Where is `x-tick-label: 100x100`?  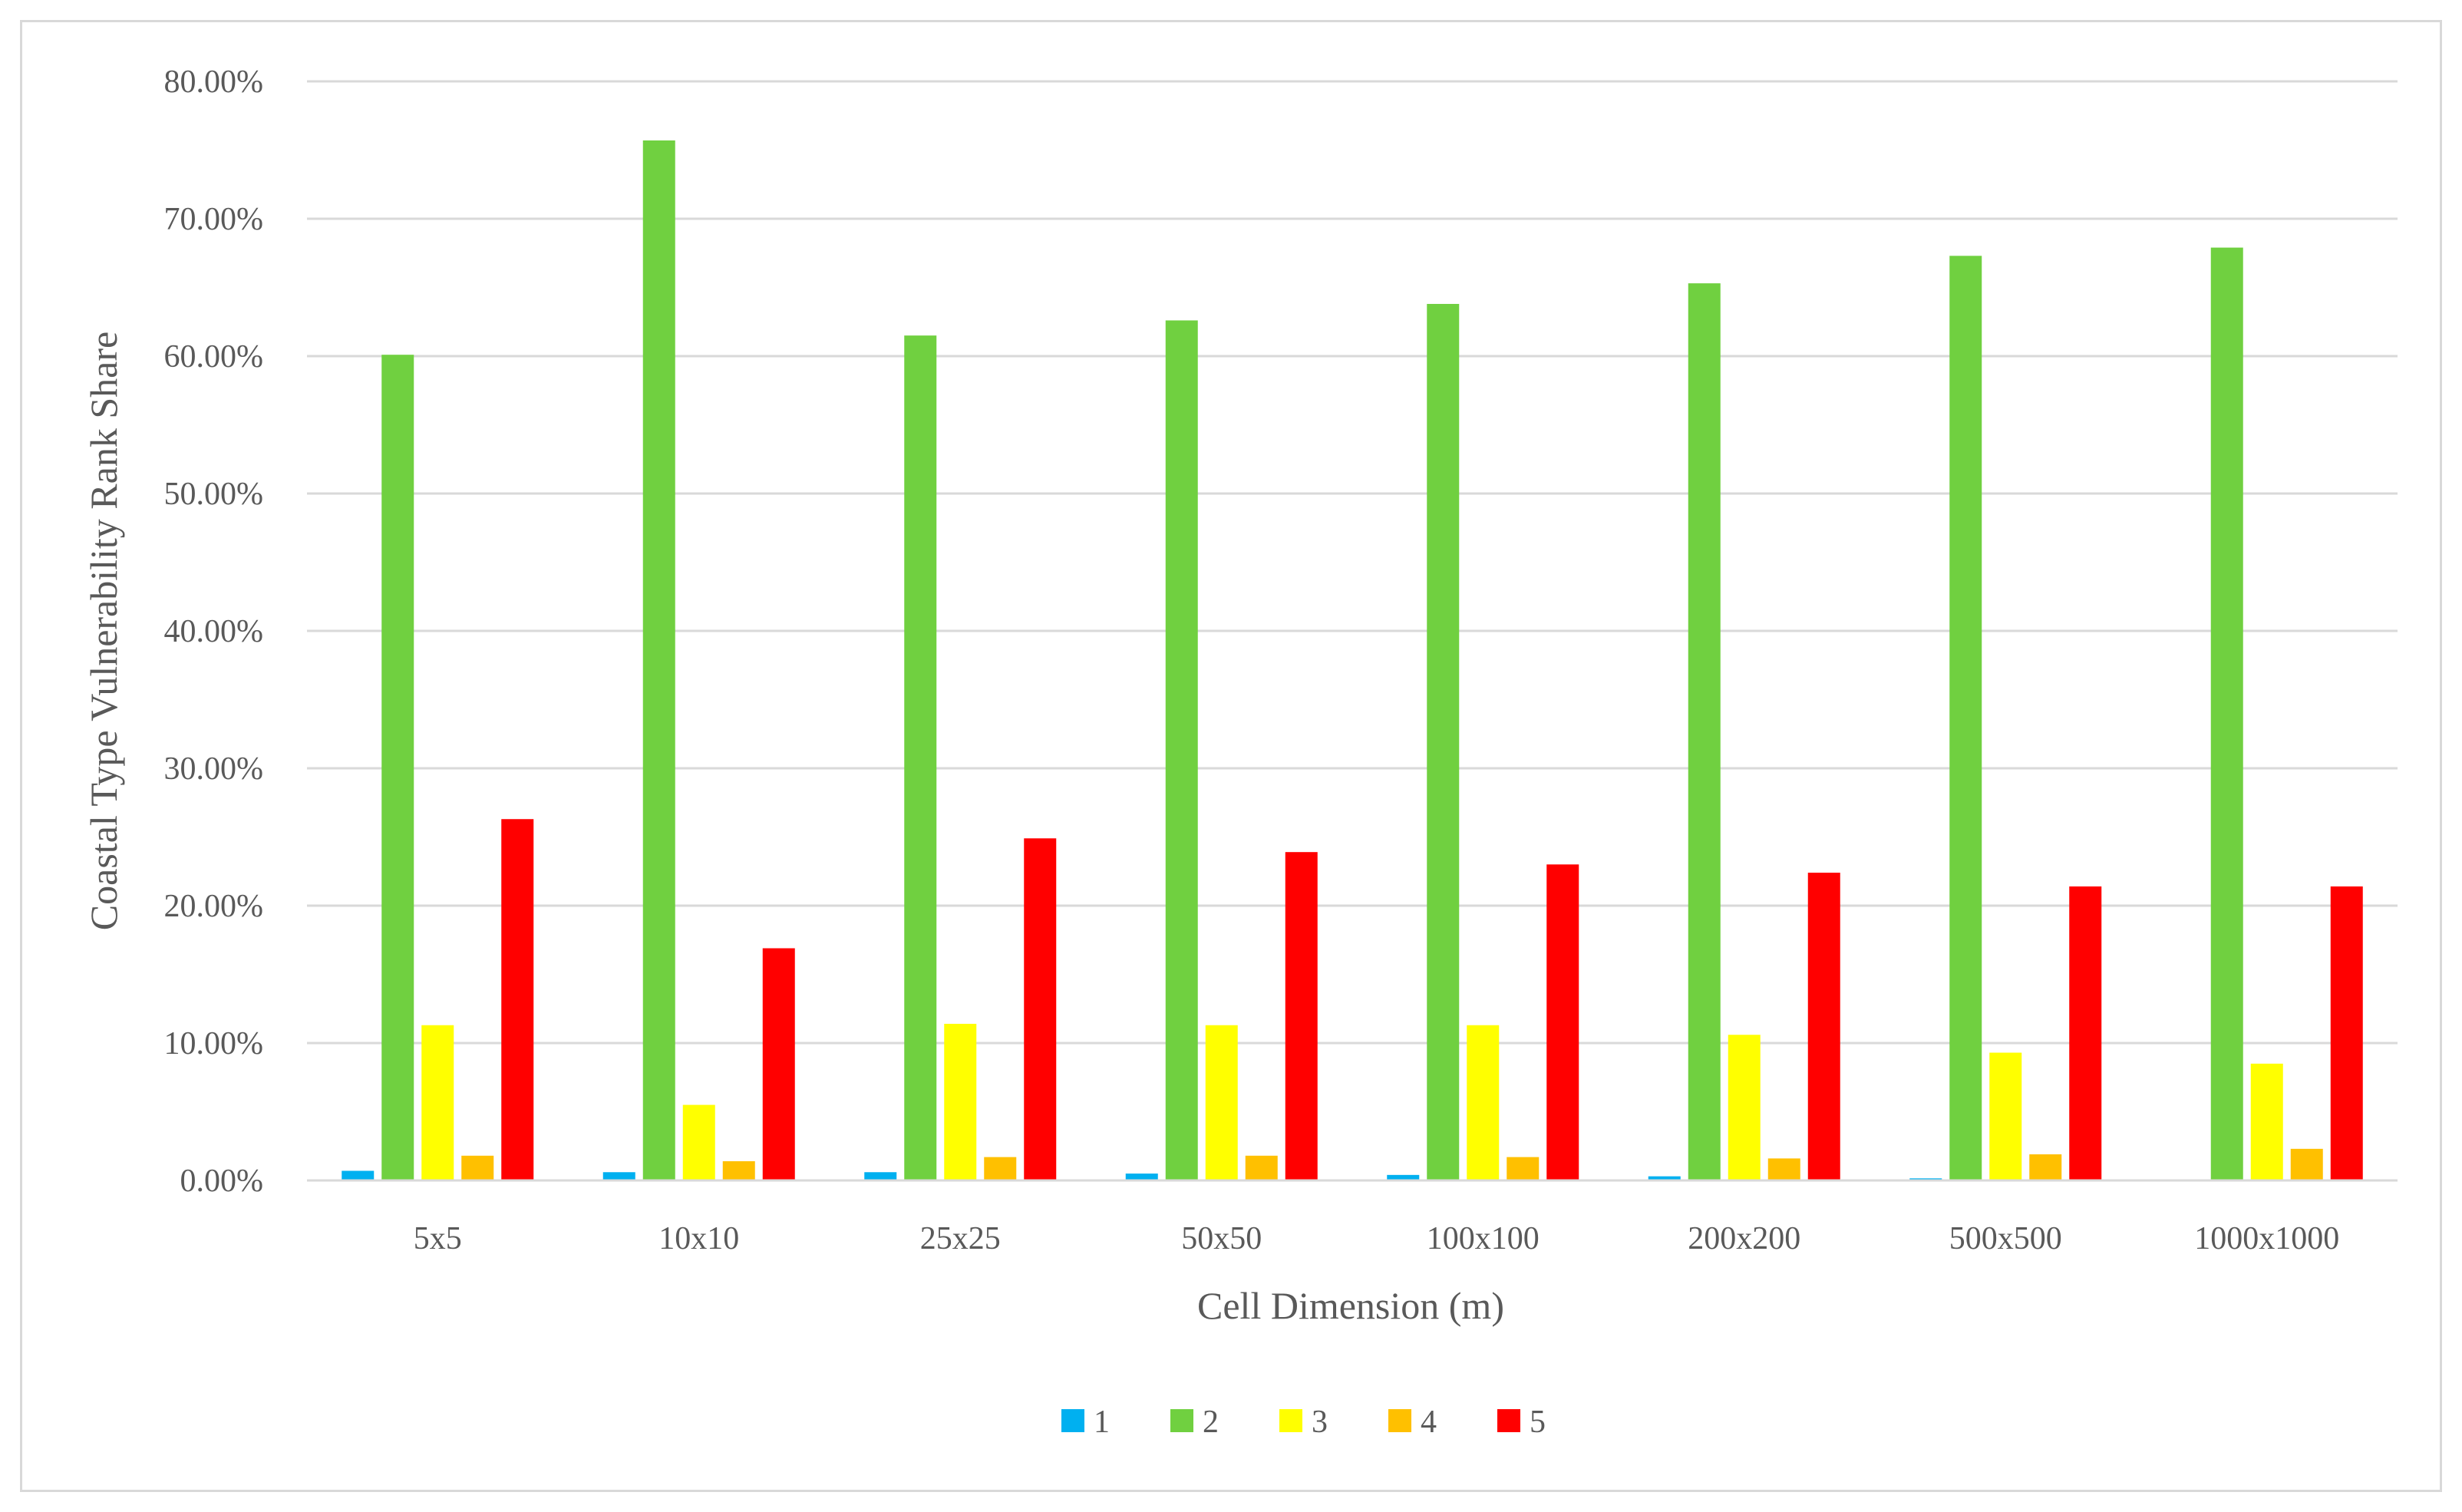 x-tick-label: 100x100 is located at coordinates (1483, 1238).